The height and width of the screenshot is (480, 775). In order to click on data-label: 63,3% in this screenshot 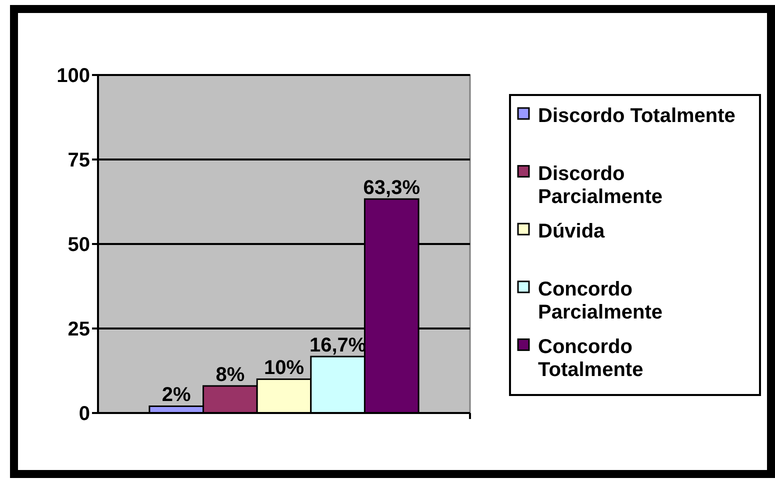, I will do `click(391, 188)`.